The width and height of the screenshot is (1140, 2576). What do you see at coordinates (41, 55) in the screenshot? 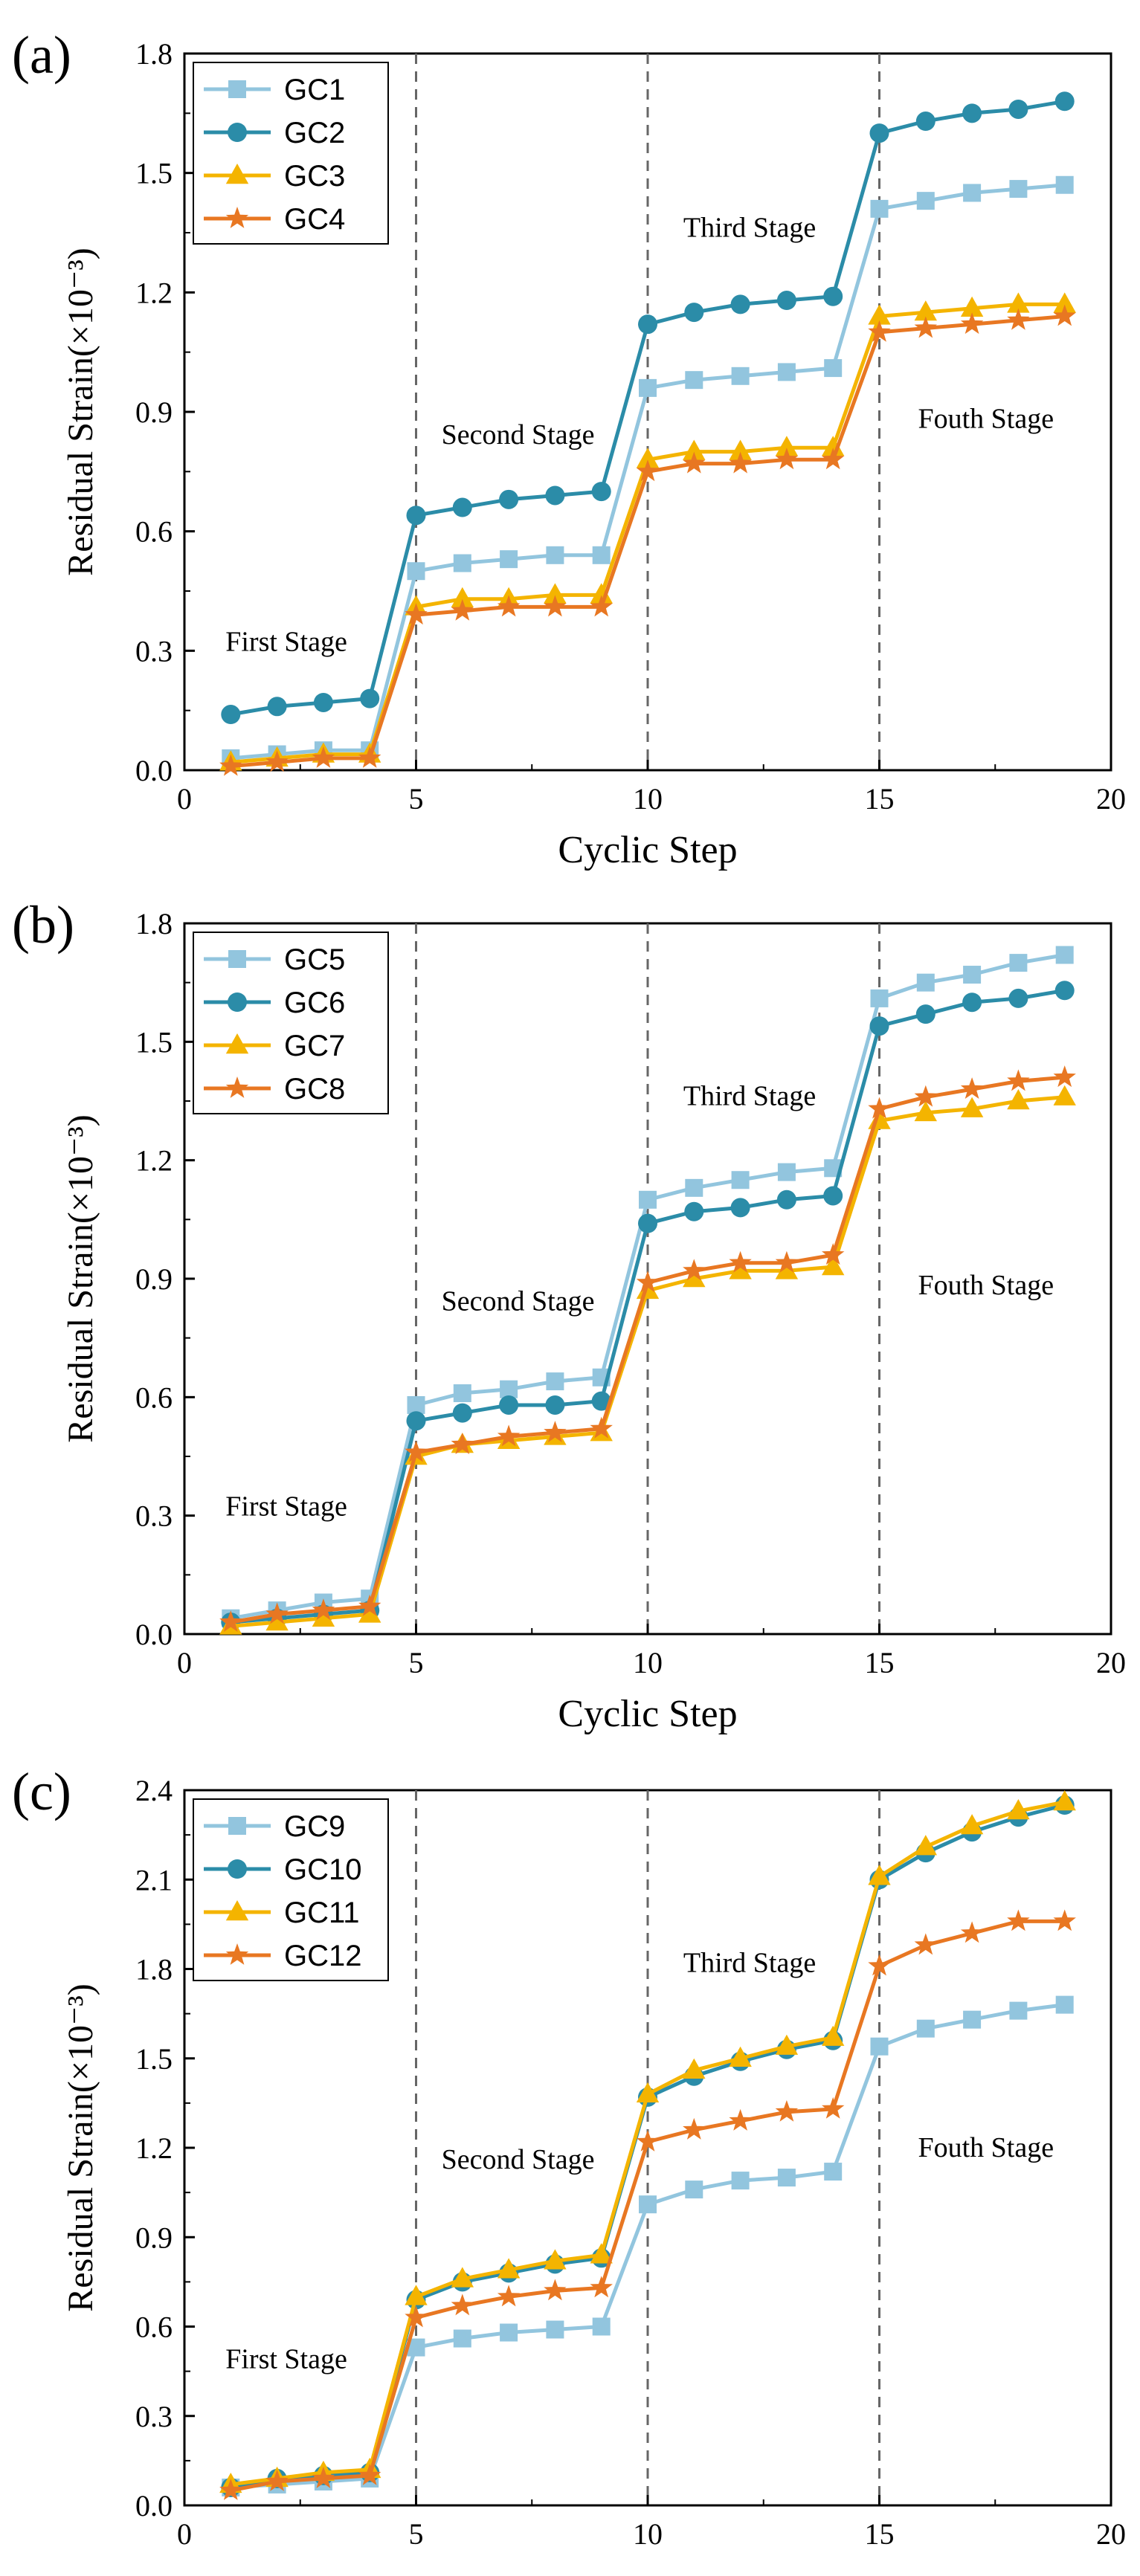
I see `panel-label: (a)` at bounding box center [41, 55].